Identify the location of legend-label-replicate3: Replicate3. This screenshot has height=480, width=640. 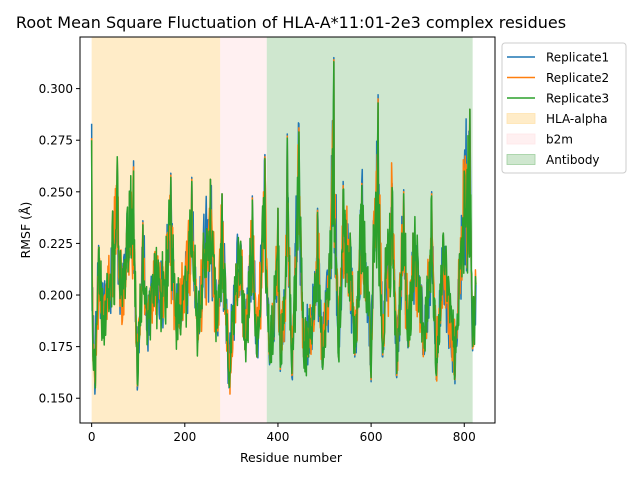
(577, 99).